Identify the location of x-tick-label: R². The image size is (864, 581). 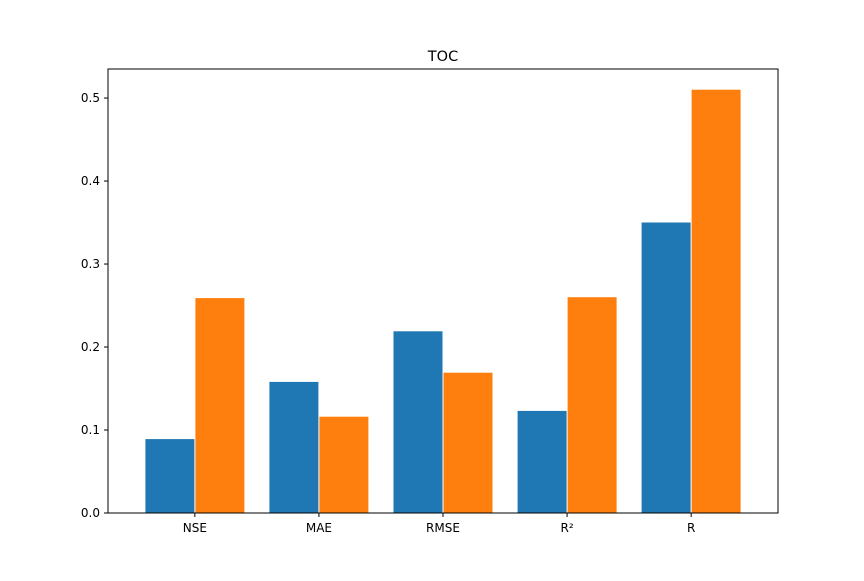
(566, 528).